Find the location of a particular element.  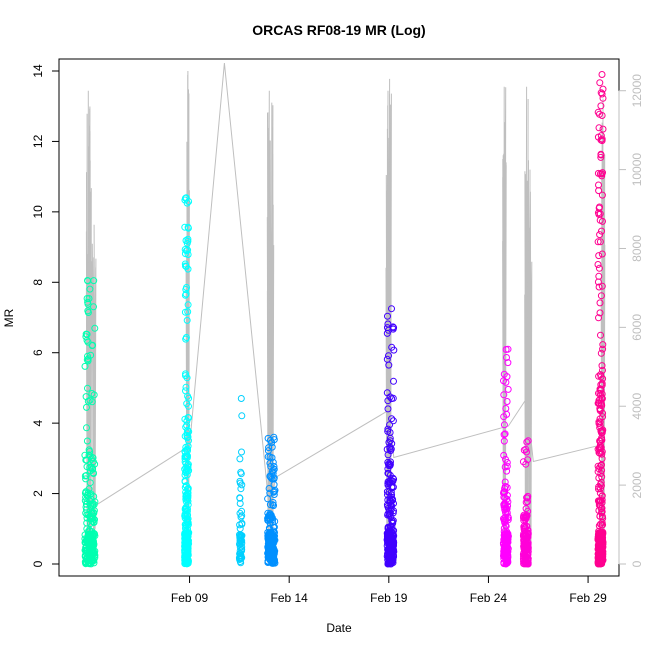

y-tick-label: 0 is located at coordinates (38, 563).